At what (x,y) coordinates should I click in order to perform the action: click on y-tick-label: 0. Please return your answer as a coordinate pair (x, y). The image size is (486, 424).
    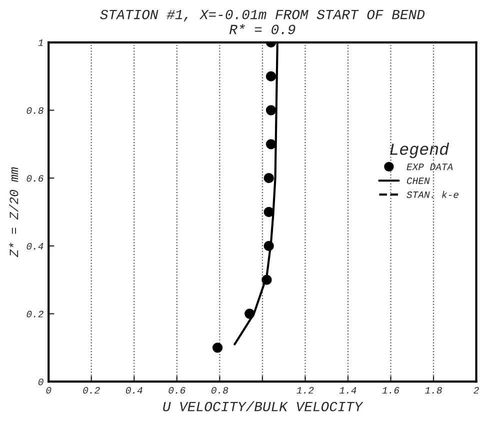
    Looking at the image, I should click on (41, 382).